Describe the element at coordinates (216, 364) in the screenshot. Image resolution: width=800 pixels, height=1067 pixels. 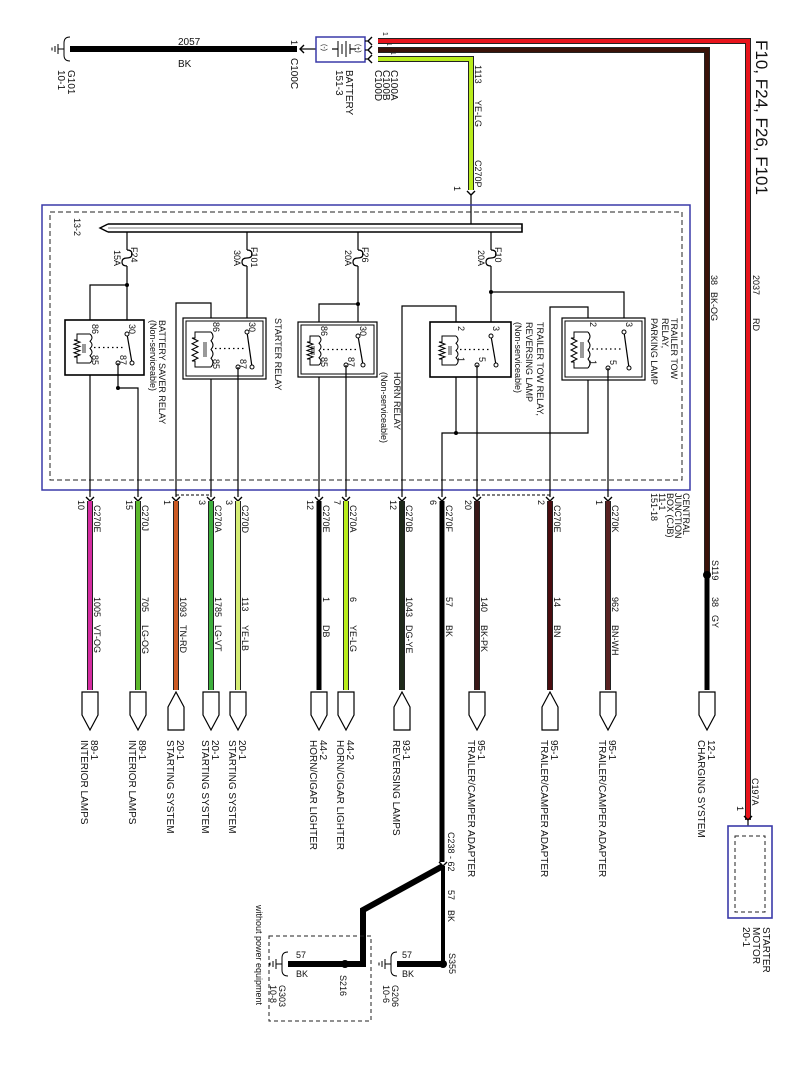
I see `relay-pin-label: 85` at that location.